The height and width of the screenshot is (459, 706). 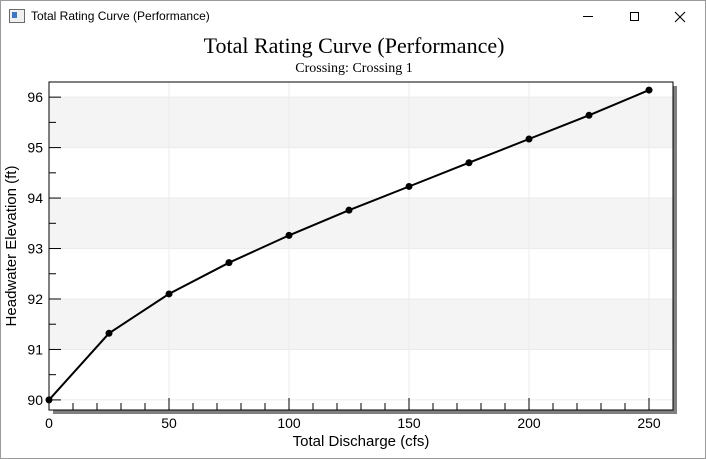 I want to click on y-tick-label: 94, so click(x=35, y=198).